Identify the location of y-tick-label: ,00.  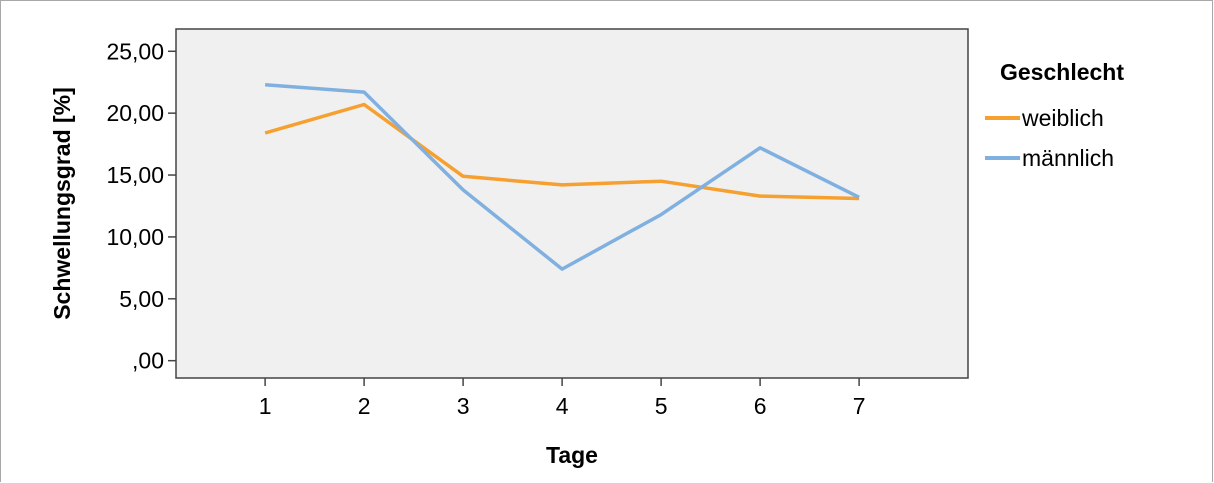
(148, 361).